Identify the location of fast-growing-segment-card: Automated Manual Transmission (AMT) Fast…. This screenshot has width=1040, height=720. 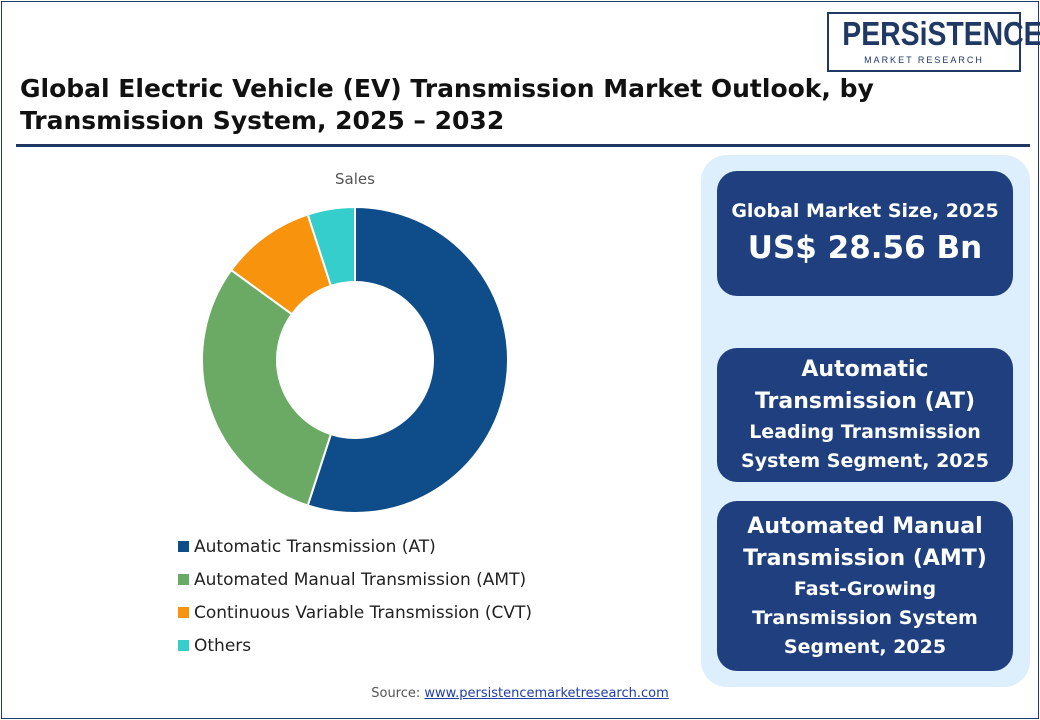
(865, 586).